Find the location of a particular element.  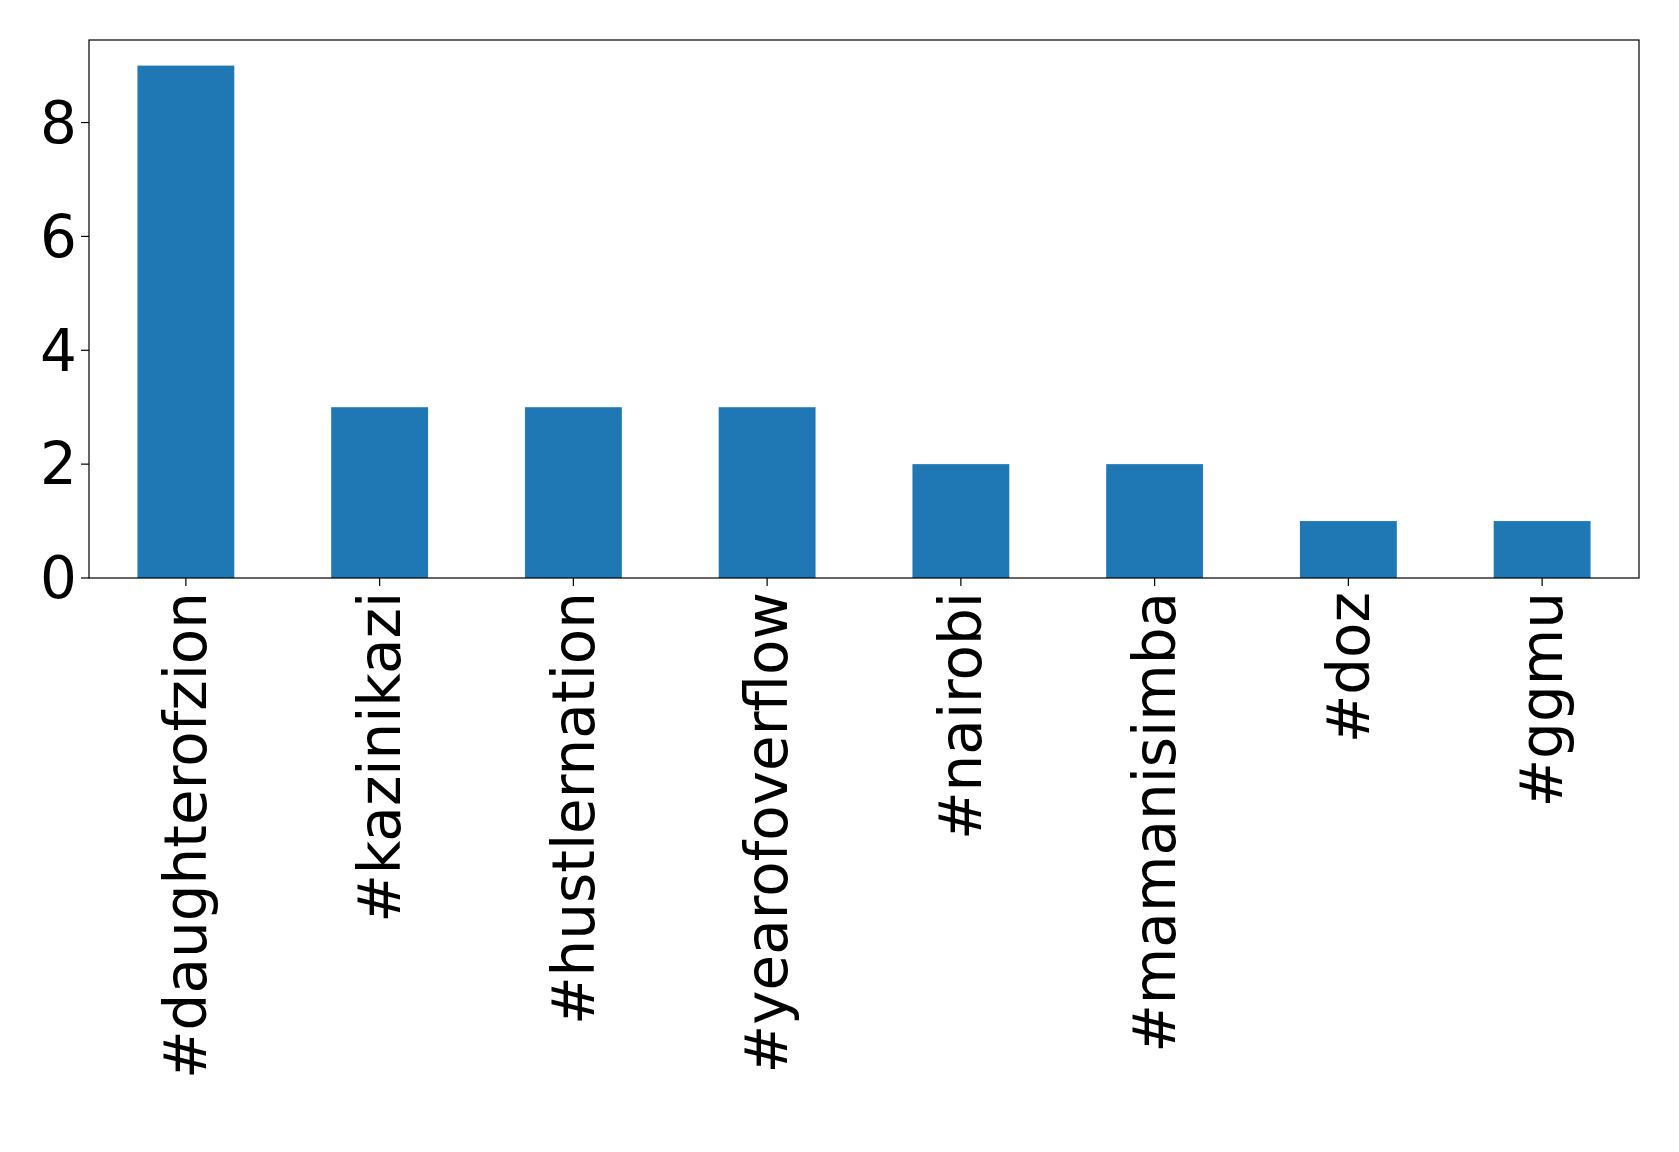

y-tick-label: 4 is located at coordinates (58, 350).